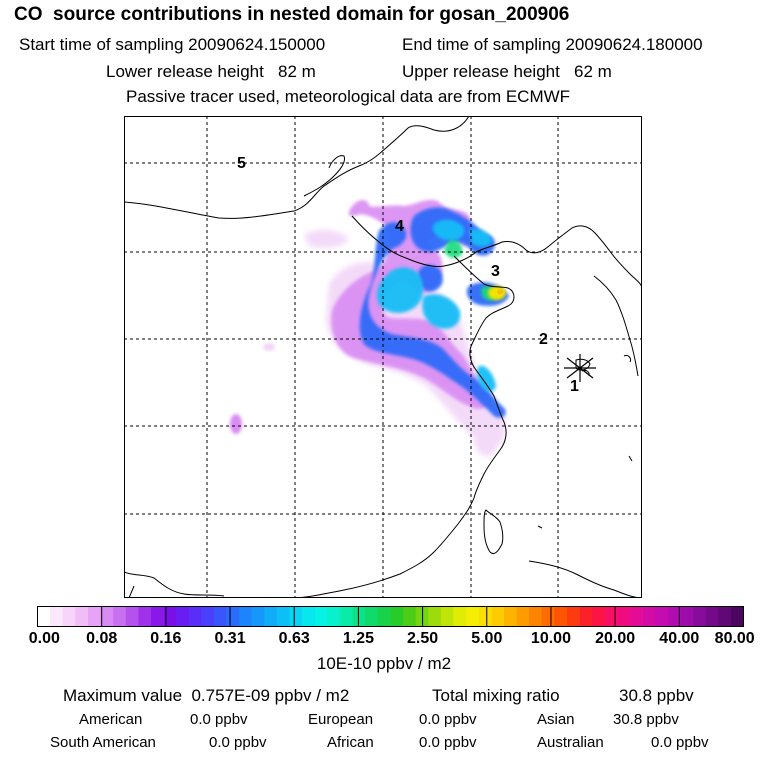  What do you see at coordinates (646, 719) in the screenshot?
I see `region-value-asian: 30.8 ppbv` at bounding box center [646, 719].